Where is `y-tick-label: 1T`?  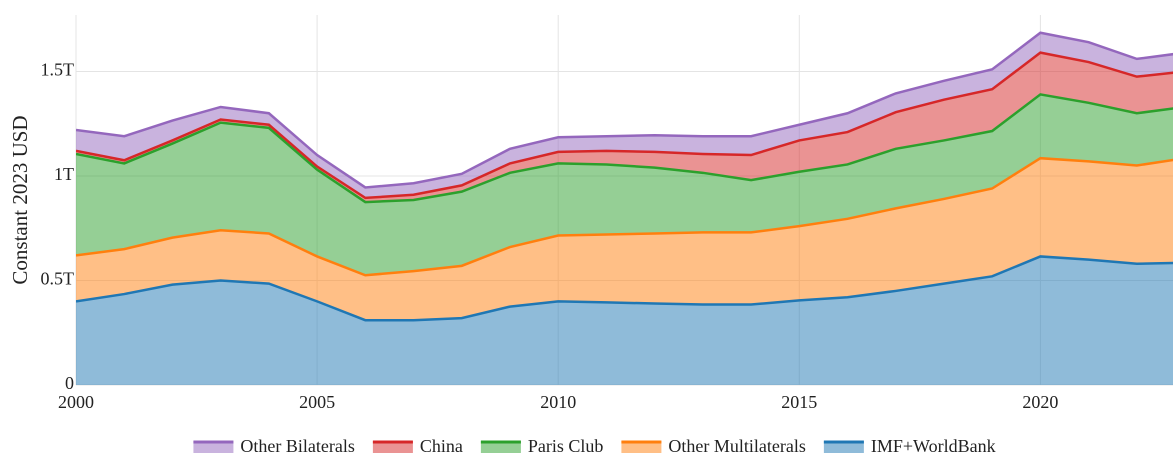
y-tick-label: 1T is located at coordinates (64, 174).